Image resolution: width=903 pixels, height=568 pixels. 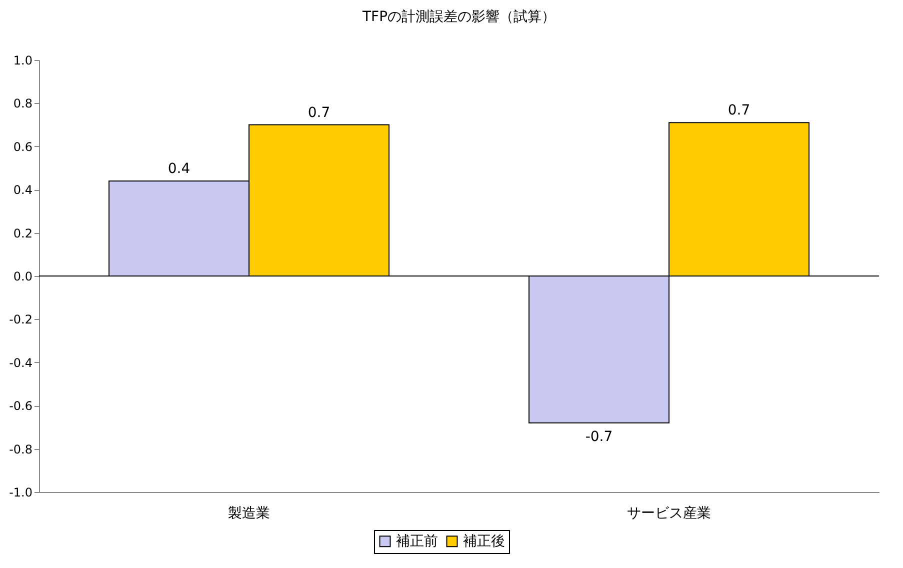 I want to click on data-label: -0.7, so click(x=599, y=436).